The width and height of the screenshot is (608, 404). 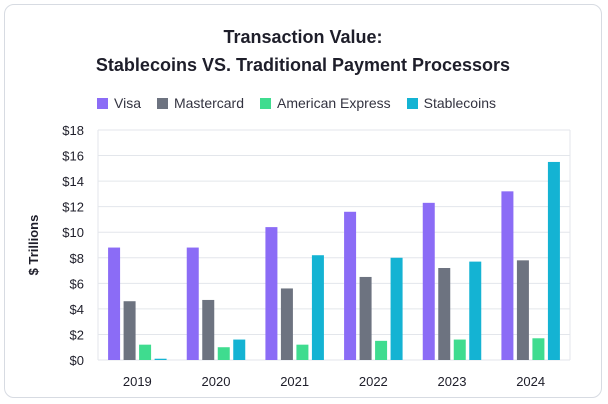 I want to click on legend-label: American Express, so click(x=334, y=103).